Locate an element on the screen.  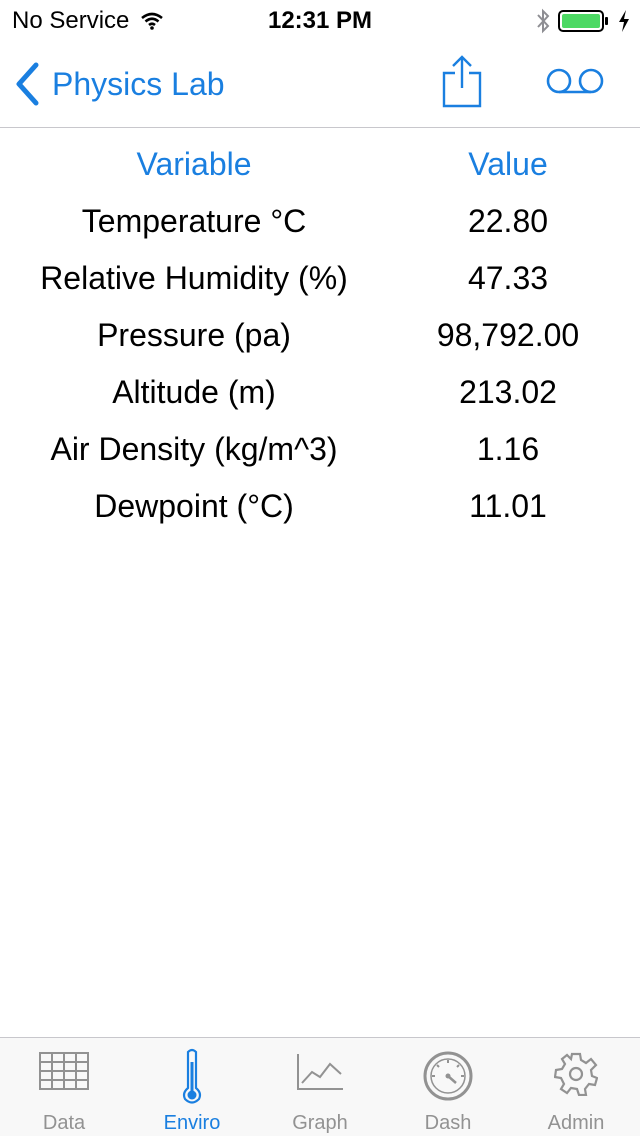
tab-admin: Admin is located at coordinates (576, 1087).